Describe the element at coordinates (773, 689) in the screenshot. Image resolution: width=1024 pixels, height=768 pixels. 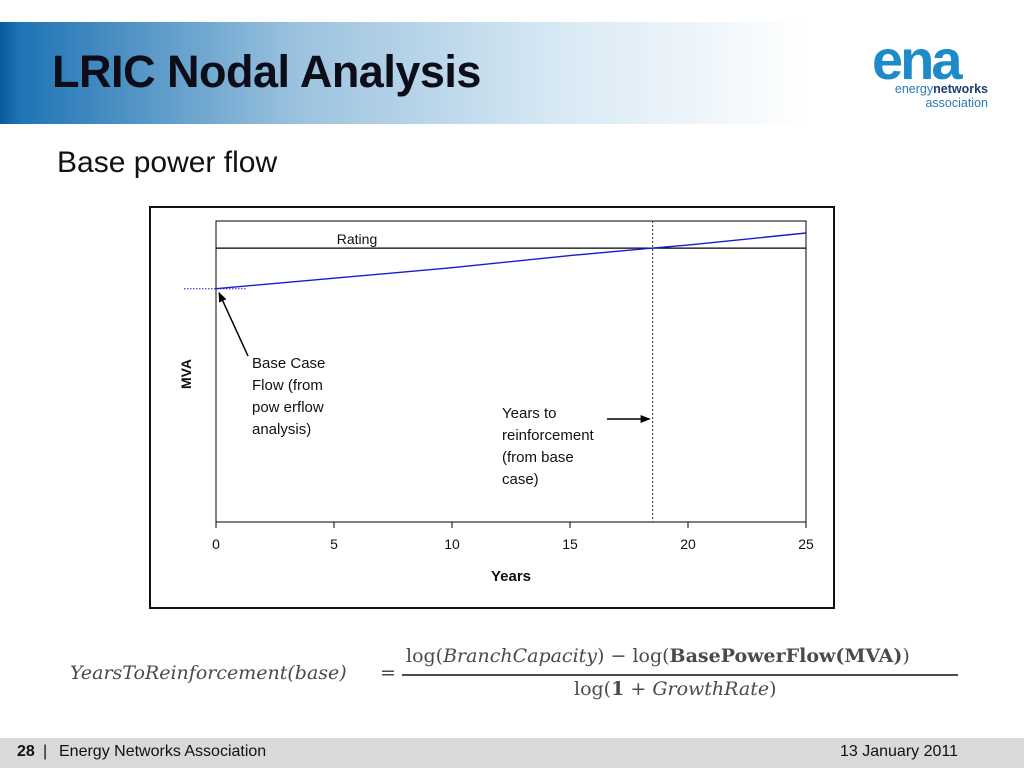
I see `formula-den-end: )` at that location.